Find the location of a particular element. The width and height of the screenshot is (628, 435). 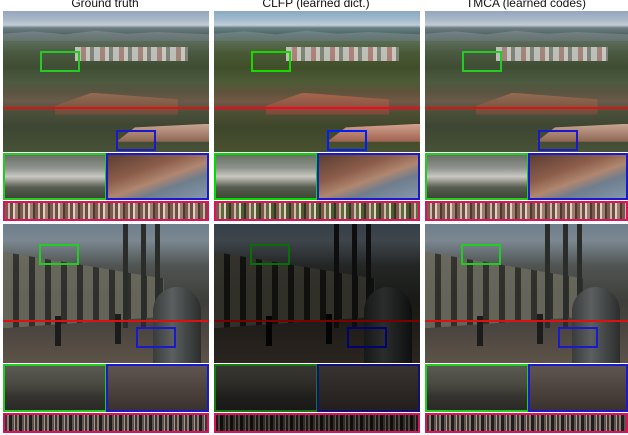

column-title-tmca: TMCA (learned codes) is located at coordinates (526, 5).